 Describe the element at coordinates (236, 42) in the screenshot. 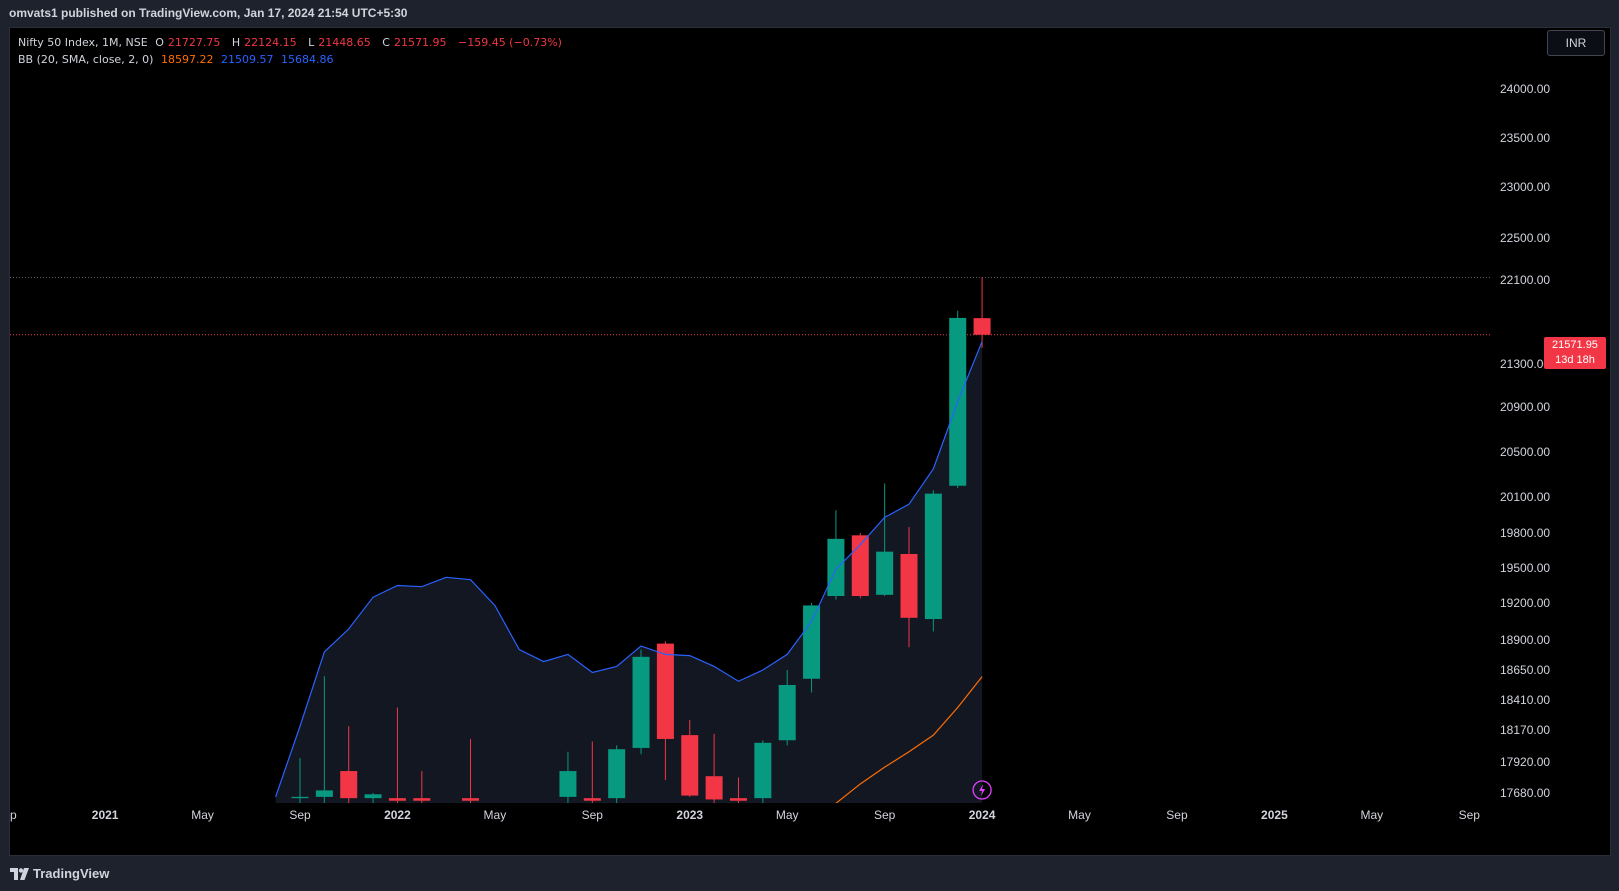

I see `high-label: H` at that location.